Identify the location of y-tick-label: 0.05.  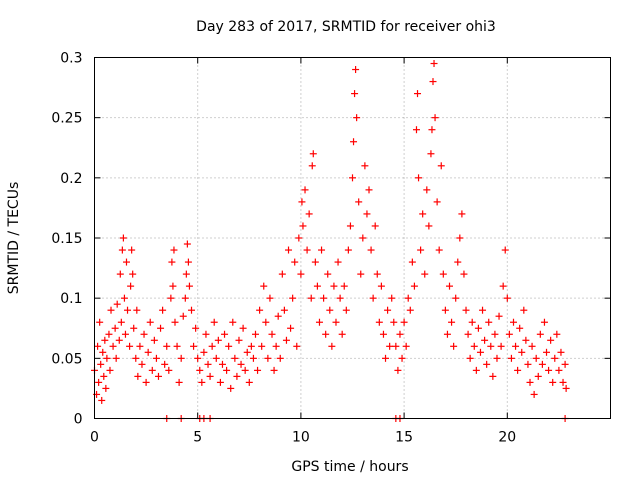
(66, 359).